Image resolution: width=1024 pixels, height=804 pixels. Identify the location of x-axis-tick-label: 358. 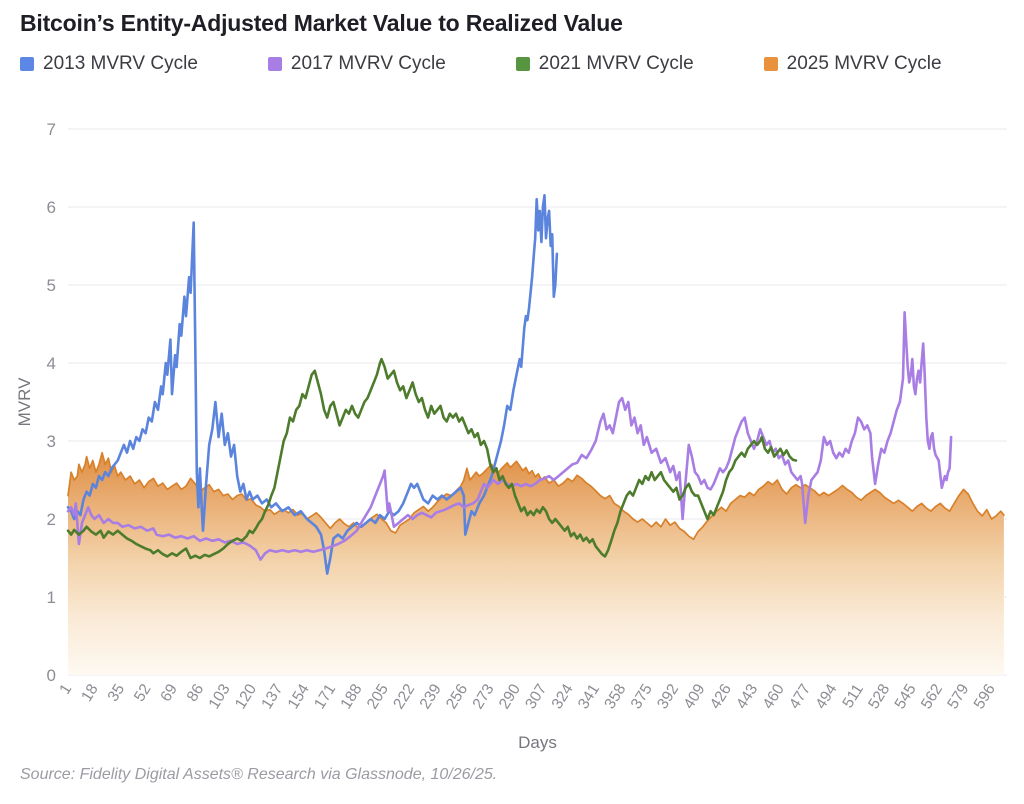
(615, 696).